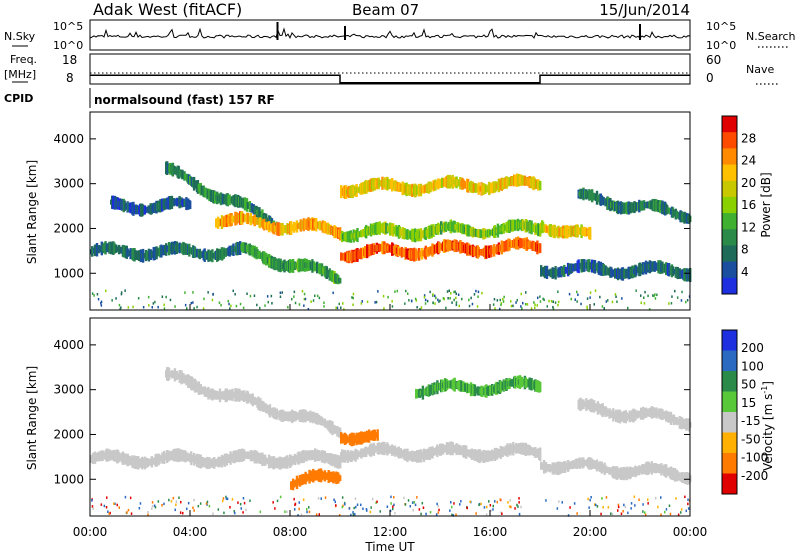 The height and width of the screenshot is (554, 800). I want to click on nsky-label: N.Sky, so click(20, 36).